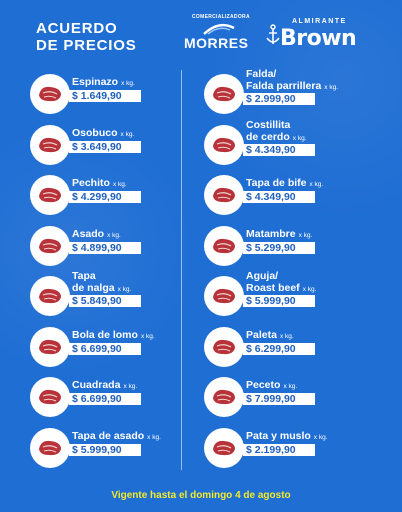 This screenshot has height=512, width=402. I want to click on product-name-line-1: Osobuco, so click(95, 132).